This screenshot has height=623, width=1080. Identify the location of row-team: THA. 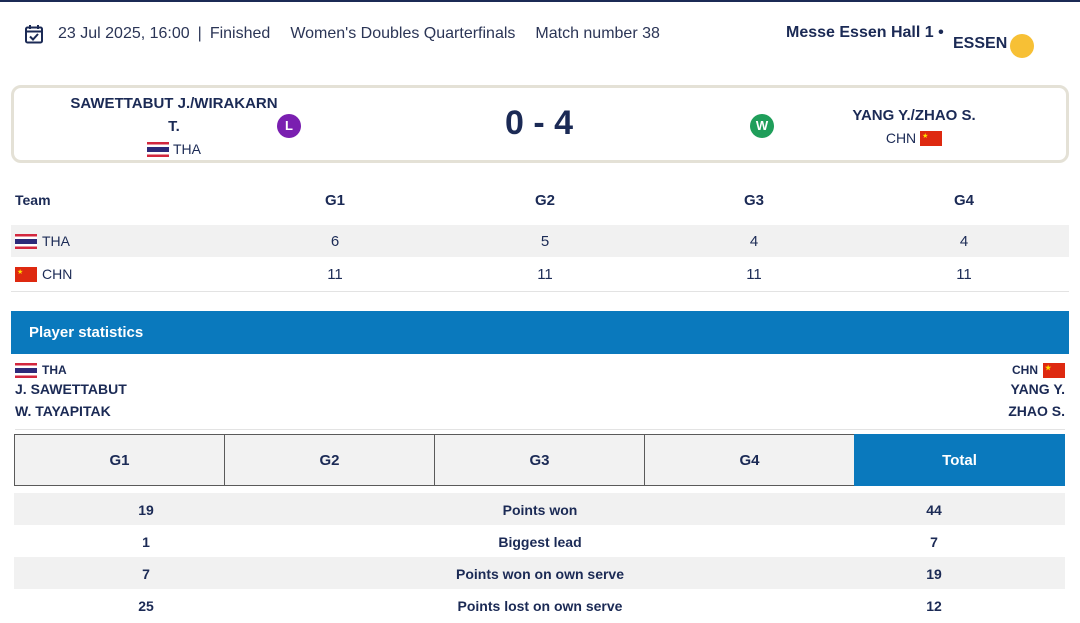
(42, 241).